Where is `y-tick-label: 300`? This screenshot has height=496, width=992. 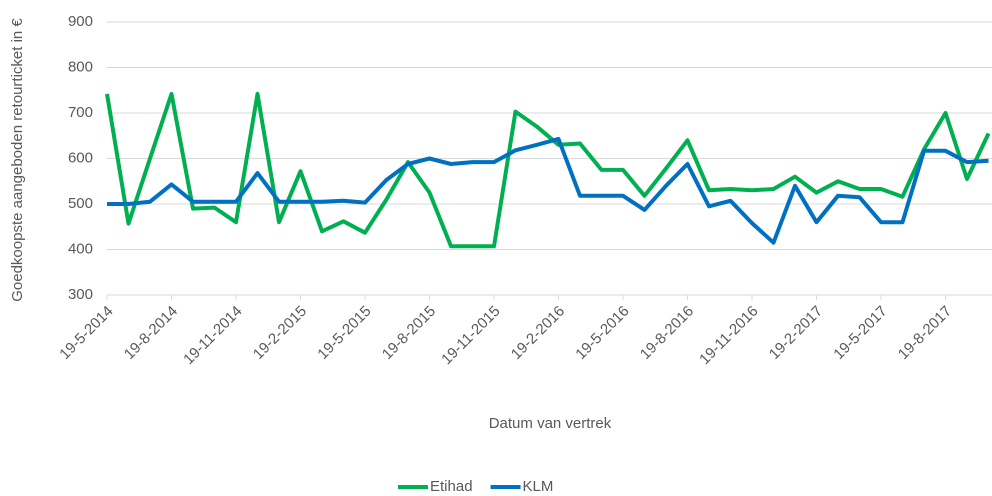 y-tick-label: 300 is located at coordinates (80, 294).